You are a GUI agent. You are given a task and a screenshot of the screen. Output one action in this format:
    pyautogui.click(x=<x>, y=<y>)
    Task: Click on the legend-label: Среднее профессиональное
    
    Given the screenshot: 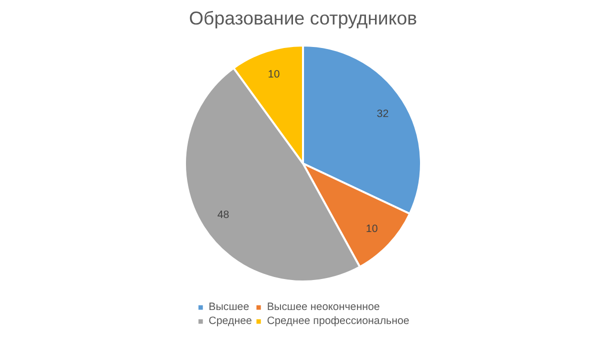 What is the action you would take?
    pyautogui.click(x=338, y=321)
    